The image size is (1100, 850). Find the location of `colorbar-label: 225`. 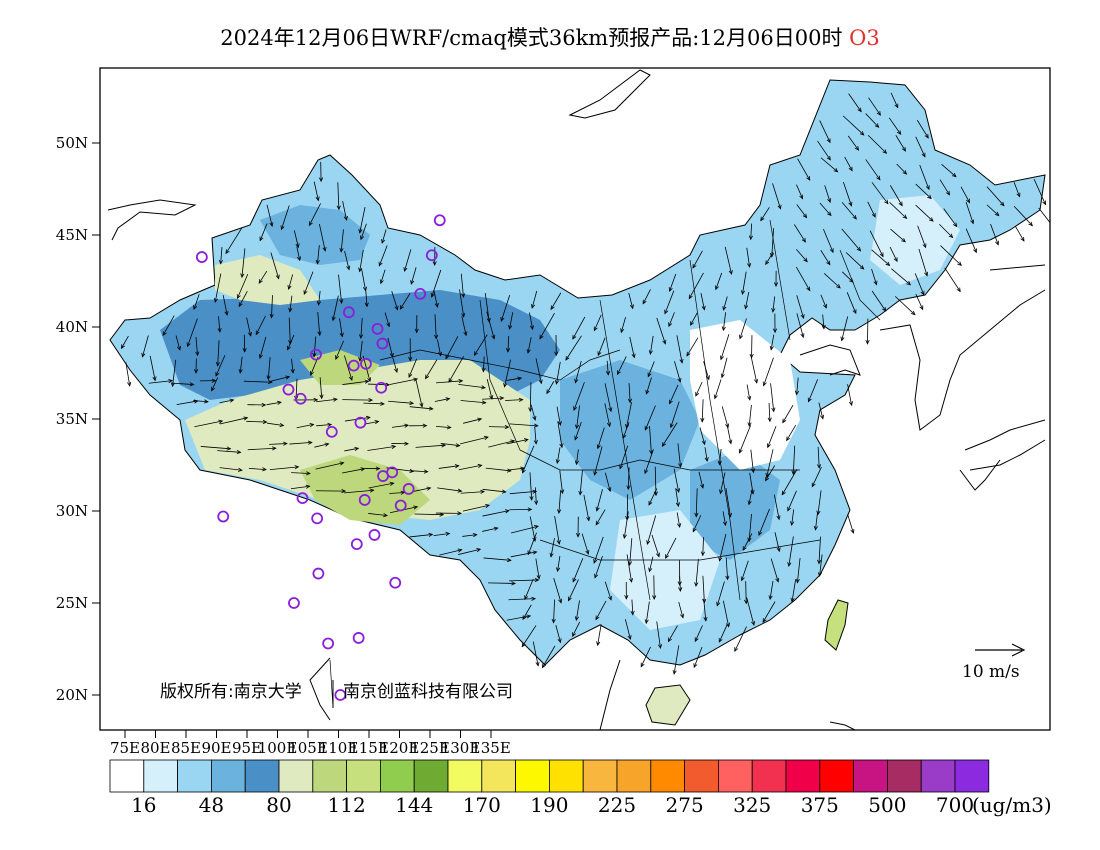

colorbar-label: 225 is located at coordinates (617, 805).